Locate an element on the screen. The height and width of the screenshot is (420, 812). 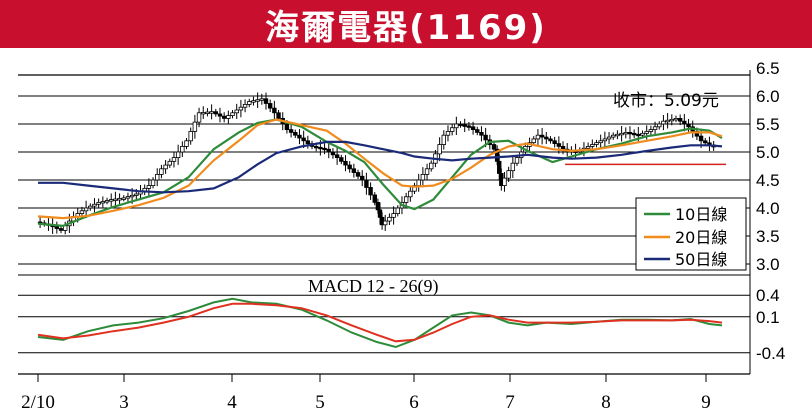
macd-y-tick-label: -0.4 is located at coordinates (770, 353).